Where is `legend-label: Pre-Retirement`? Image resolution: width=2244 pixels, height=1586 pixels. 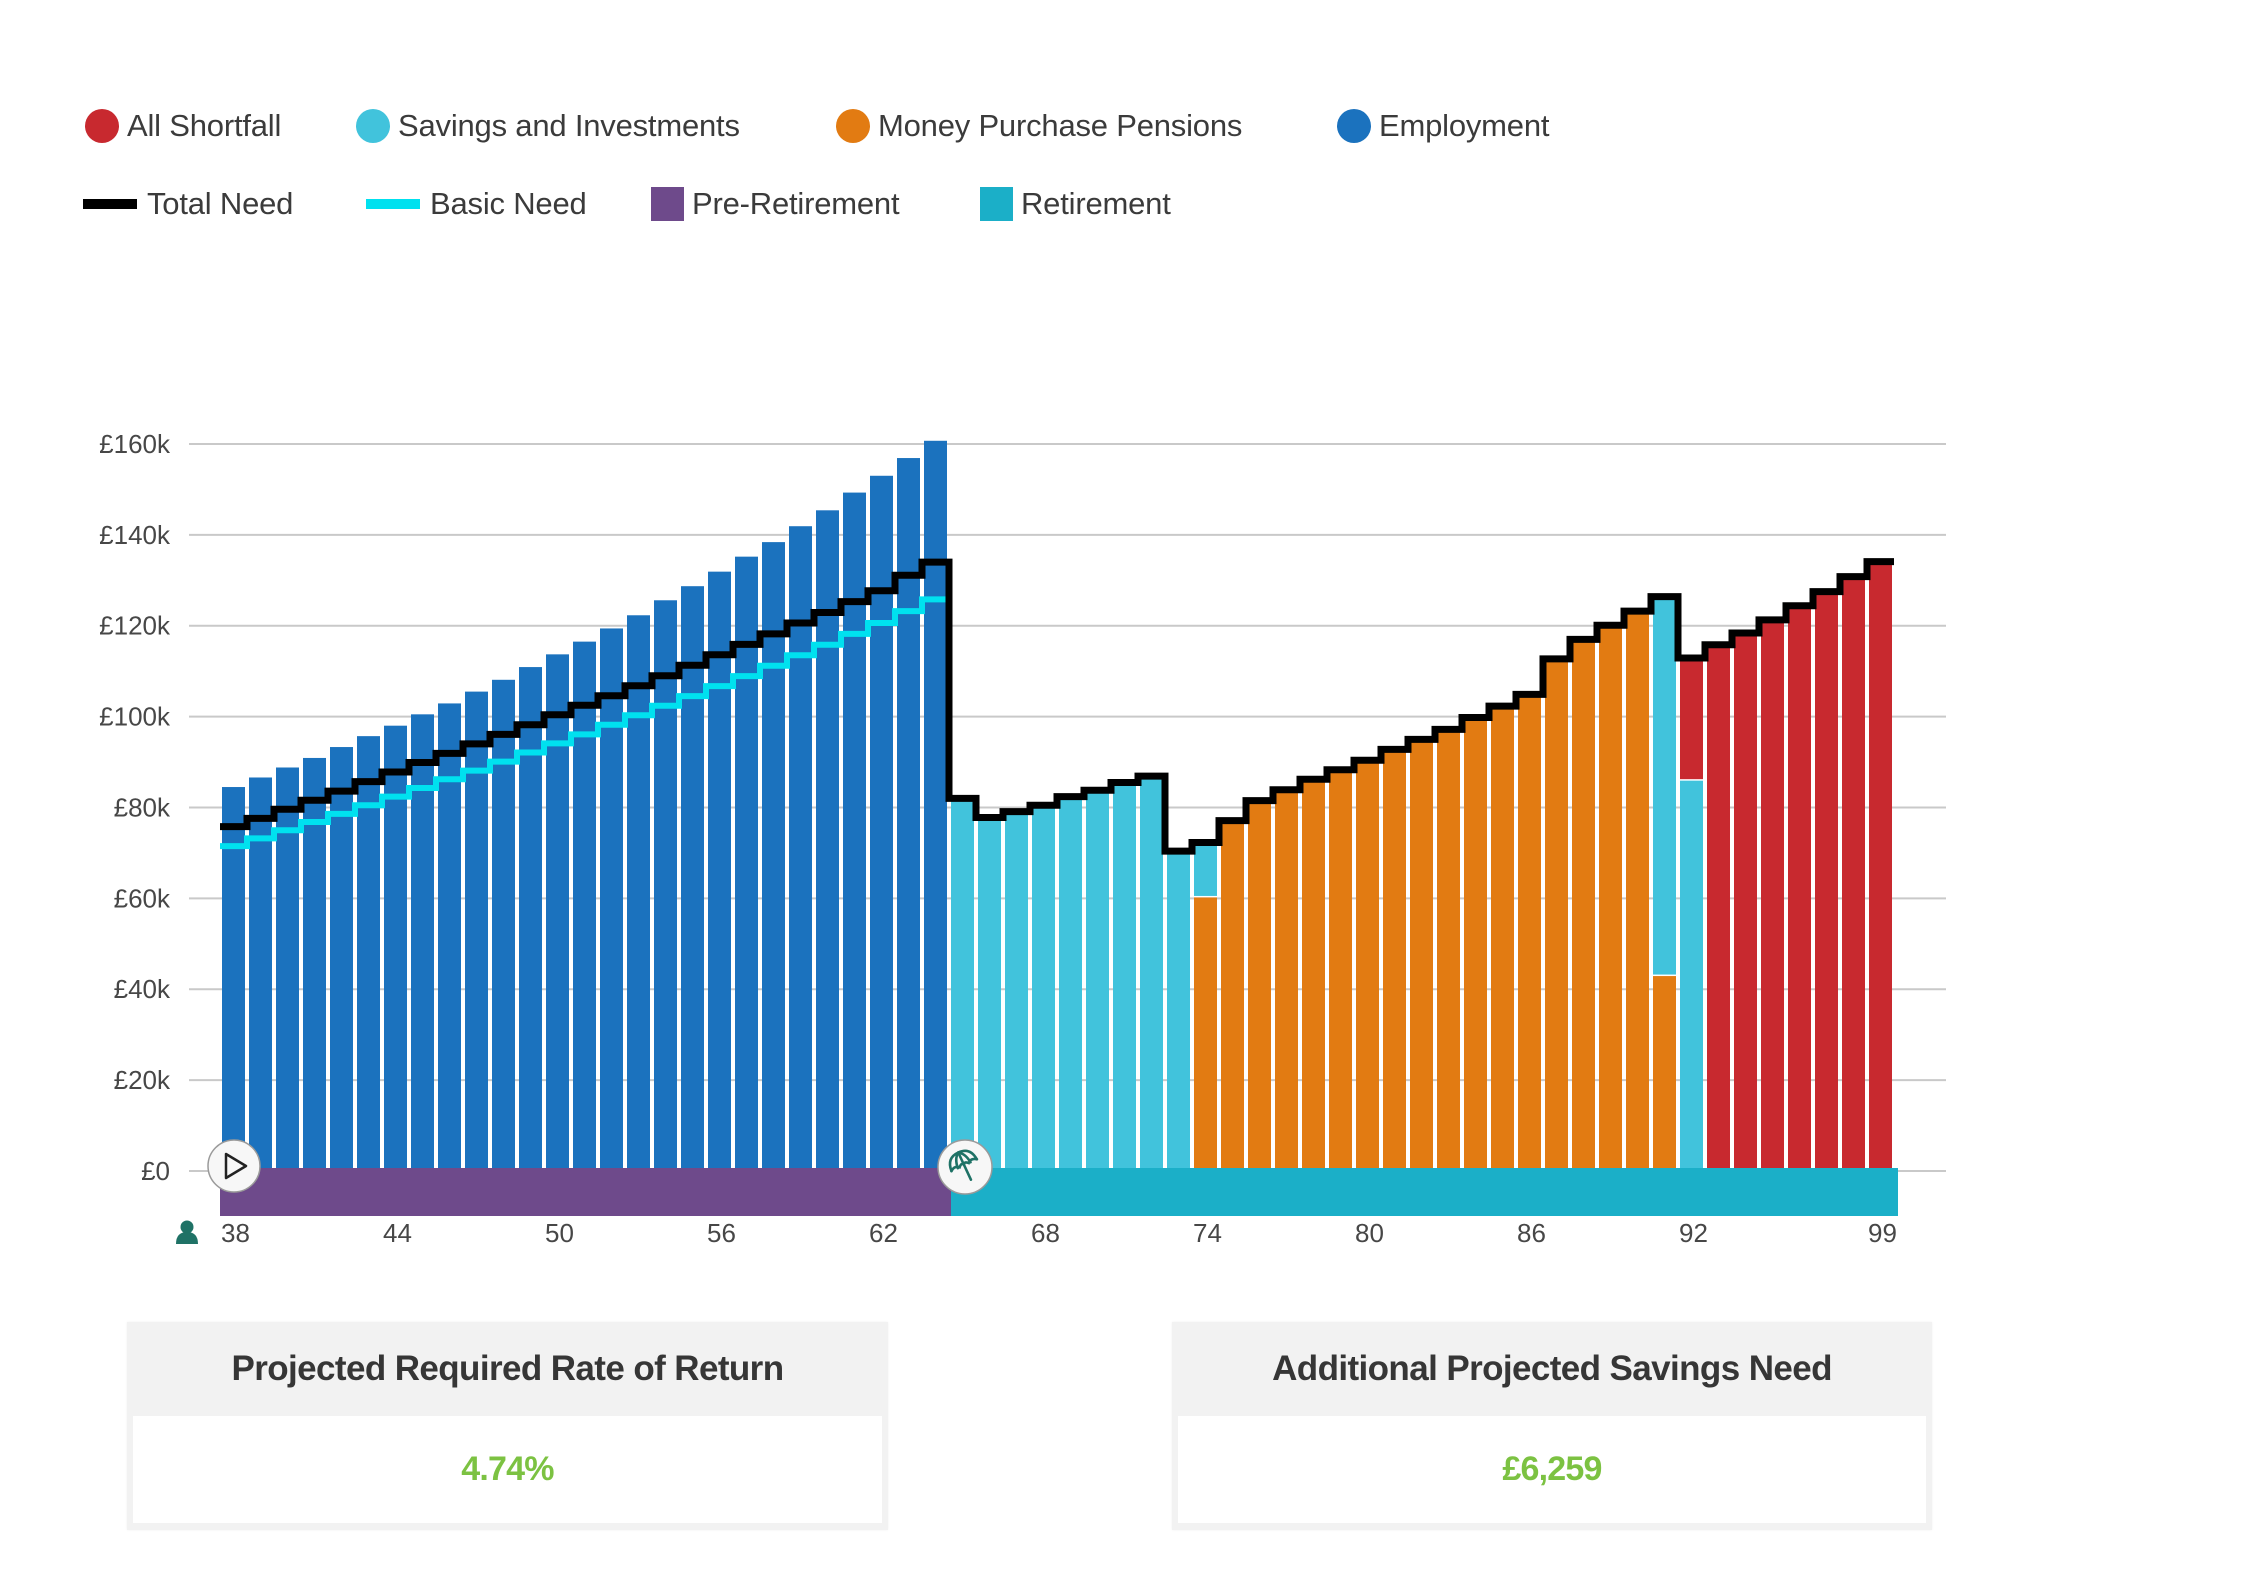
legend-label: Pre-Retirement is located at coordinates (796, 203).